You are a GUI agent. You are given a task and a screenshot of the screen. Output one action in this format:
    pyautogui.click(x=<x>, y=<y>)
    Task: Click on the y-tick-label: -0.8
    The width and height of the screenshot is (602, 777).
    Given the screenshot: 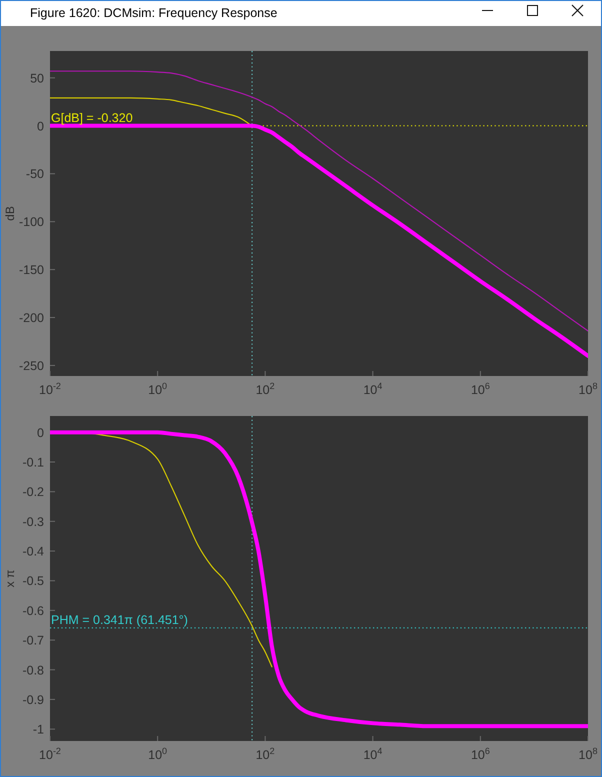 What is the action you would take?
    pyautogui.click(x=33, y=670)
    